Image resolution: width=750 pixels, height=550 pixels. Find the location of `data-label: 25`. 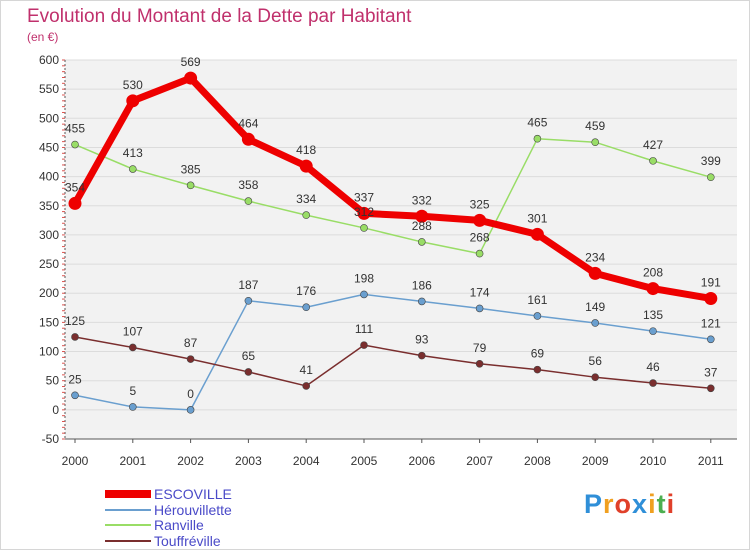

data-label: 25 is located at coordinates (75, 379).